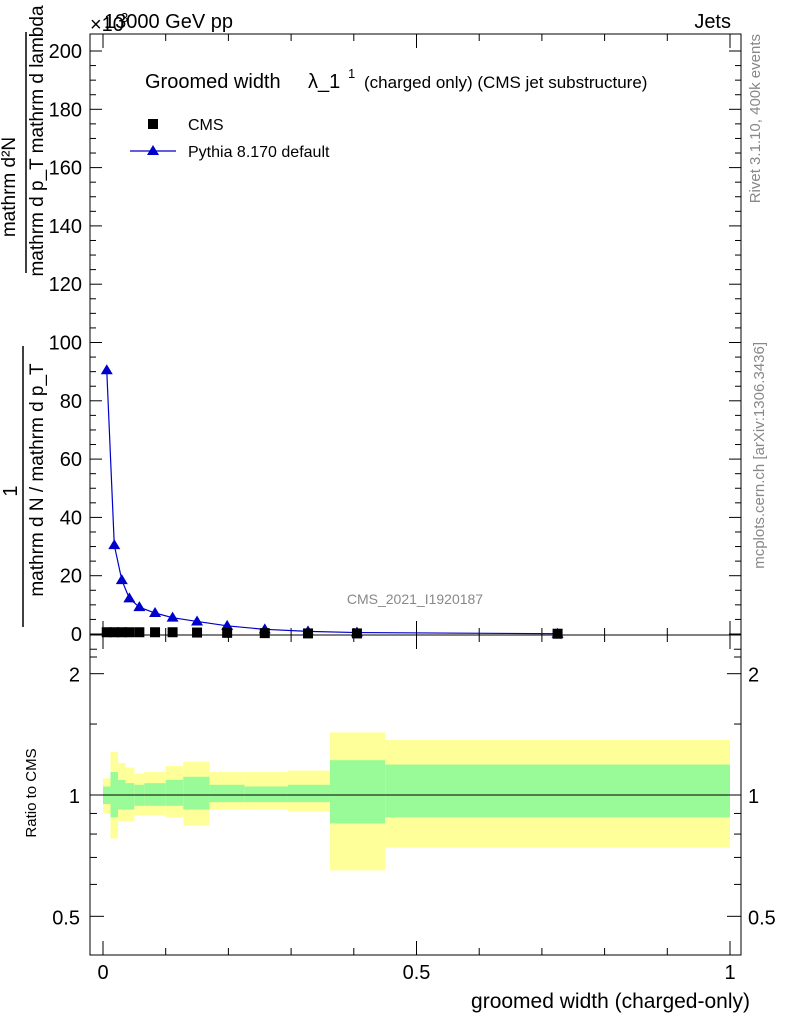 The width and height of the screenshot is (786, 1024). What do you see at coordinates (153, 150) in the screenshot?
I see `legend-pythia-marker` at bounding box center [153, 150].